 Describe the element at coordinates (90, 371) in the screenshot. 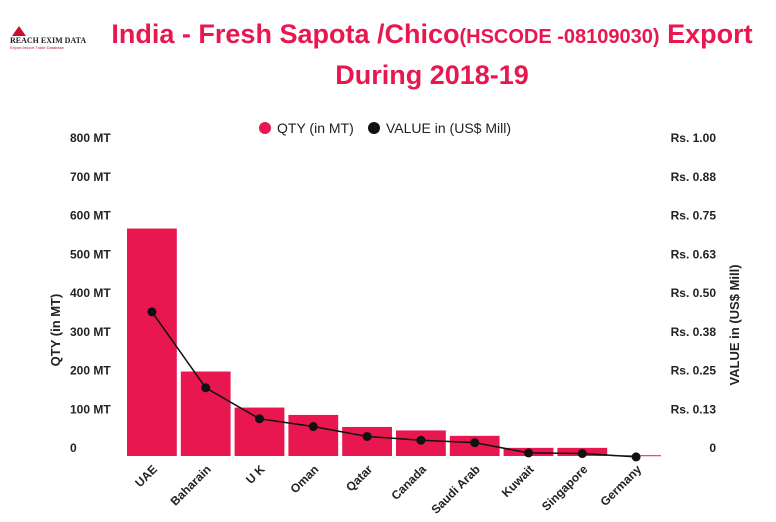

I see `y-axis-left-tick: 200 MT` at that location.